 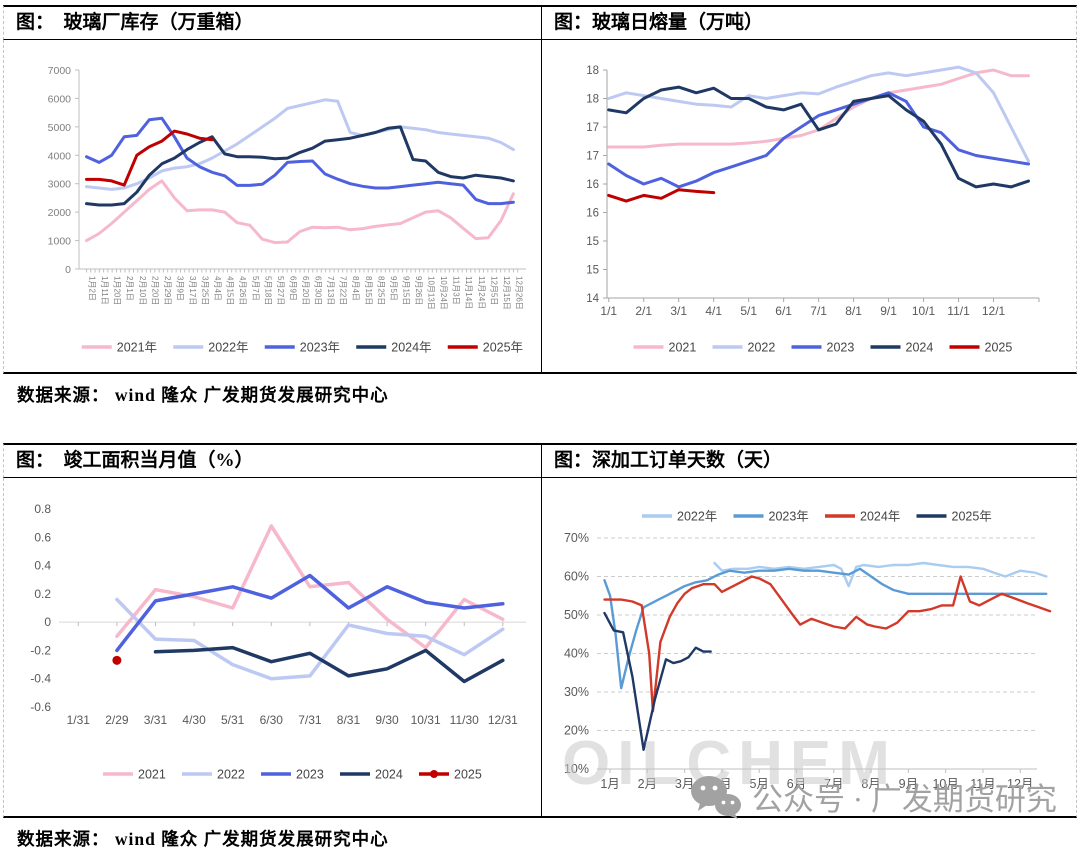 I want to click on svg-text: 6/1, so click(x=783, y=311).